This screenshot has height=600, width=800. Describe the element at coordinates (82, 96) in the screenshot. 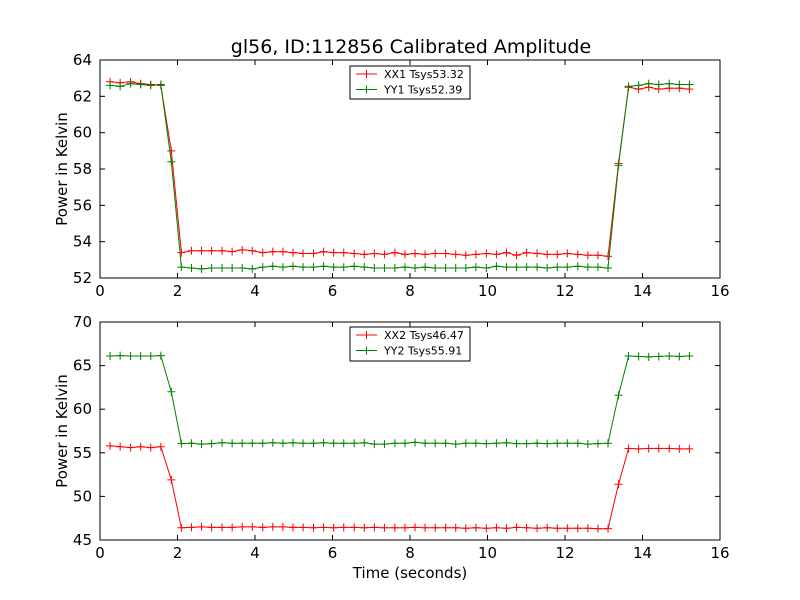

I see `y-tick-label: 62` at that location.